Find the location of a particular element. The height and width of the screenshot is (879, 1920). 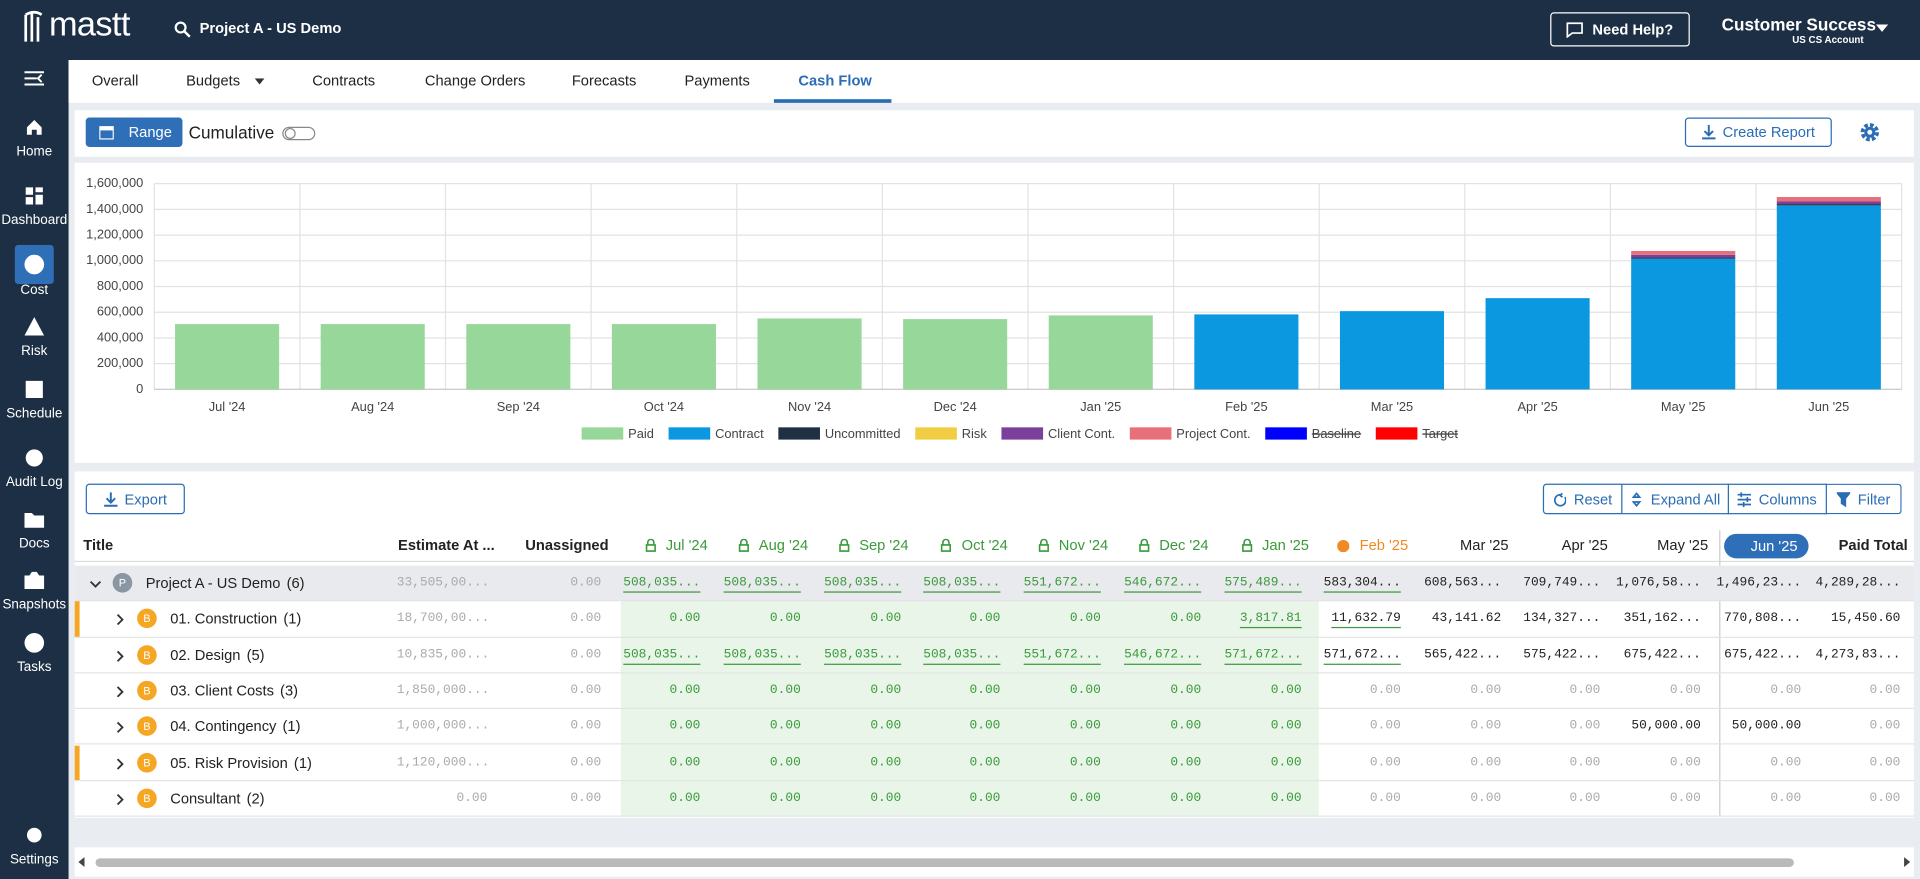

tab: Contracts is located at coordinates (344, 81).